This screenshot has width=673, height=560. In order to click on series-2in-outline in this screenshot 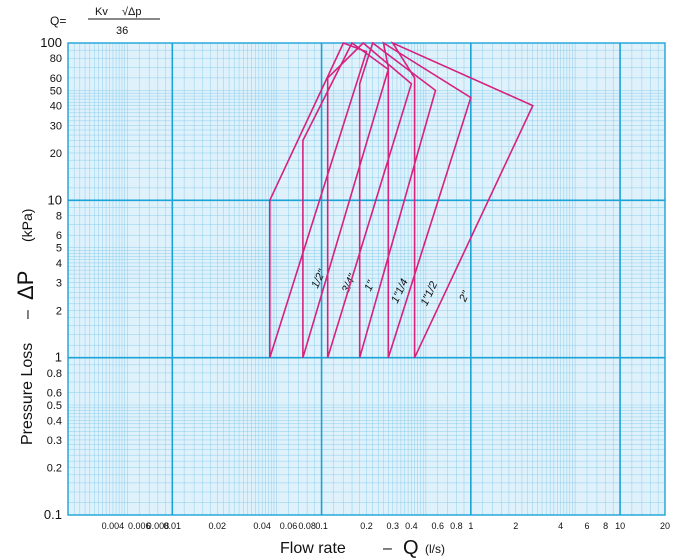, I will do `click(462, 200)`.